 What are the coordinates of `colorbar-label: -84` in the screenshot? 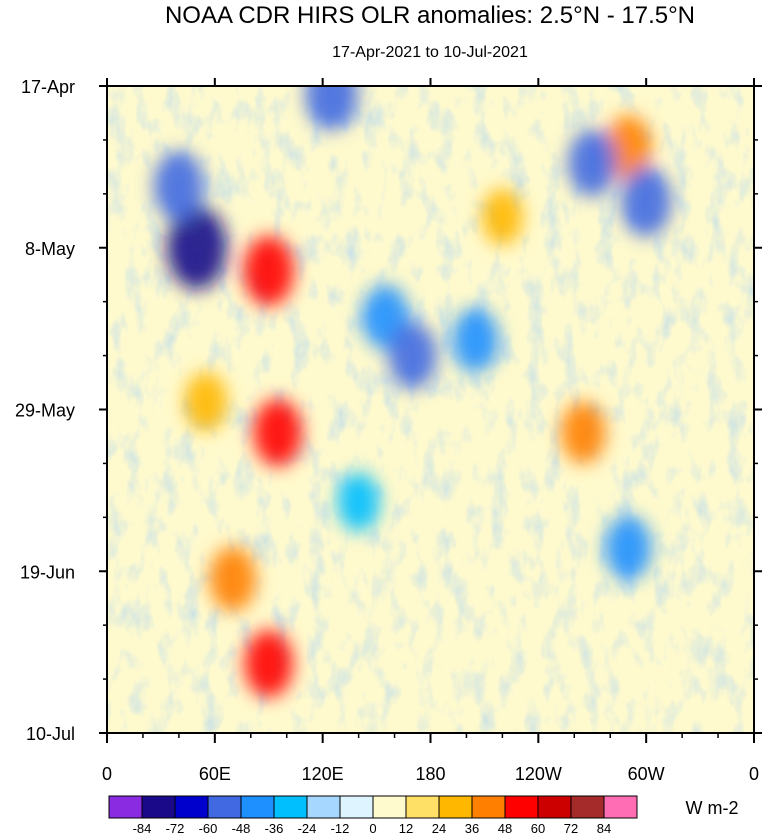 It's located at (142, 827).